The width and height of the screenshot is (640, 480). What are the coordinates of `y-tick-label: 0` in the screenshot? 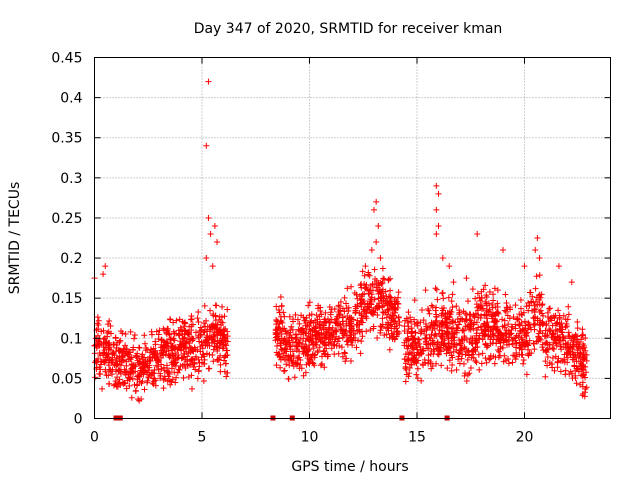 It's located at (78, 420).